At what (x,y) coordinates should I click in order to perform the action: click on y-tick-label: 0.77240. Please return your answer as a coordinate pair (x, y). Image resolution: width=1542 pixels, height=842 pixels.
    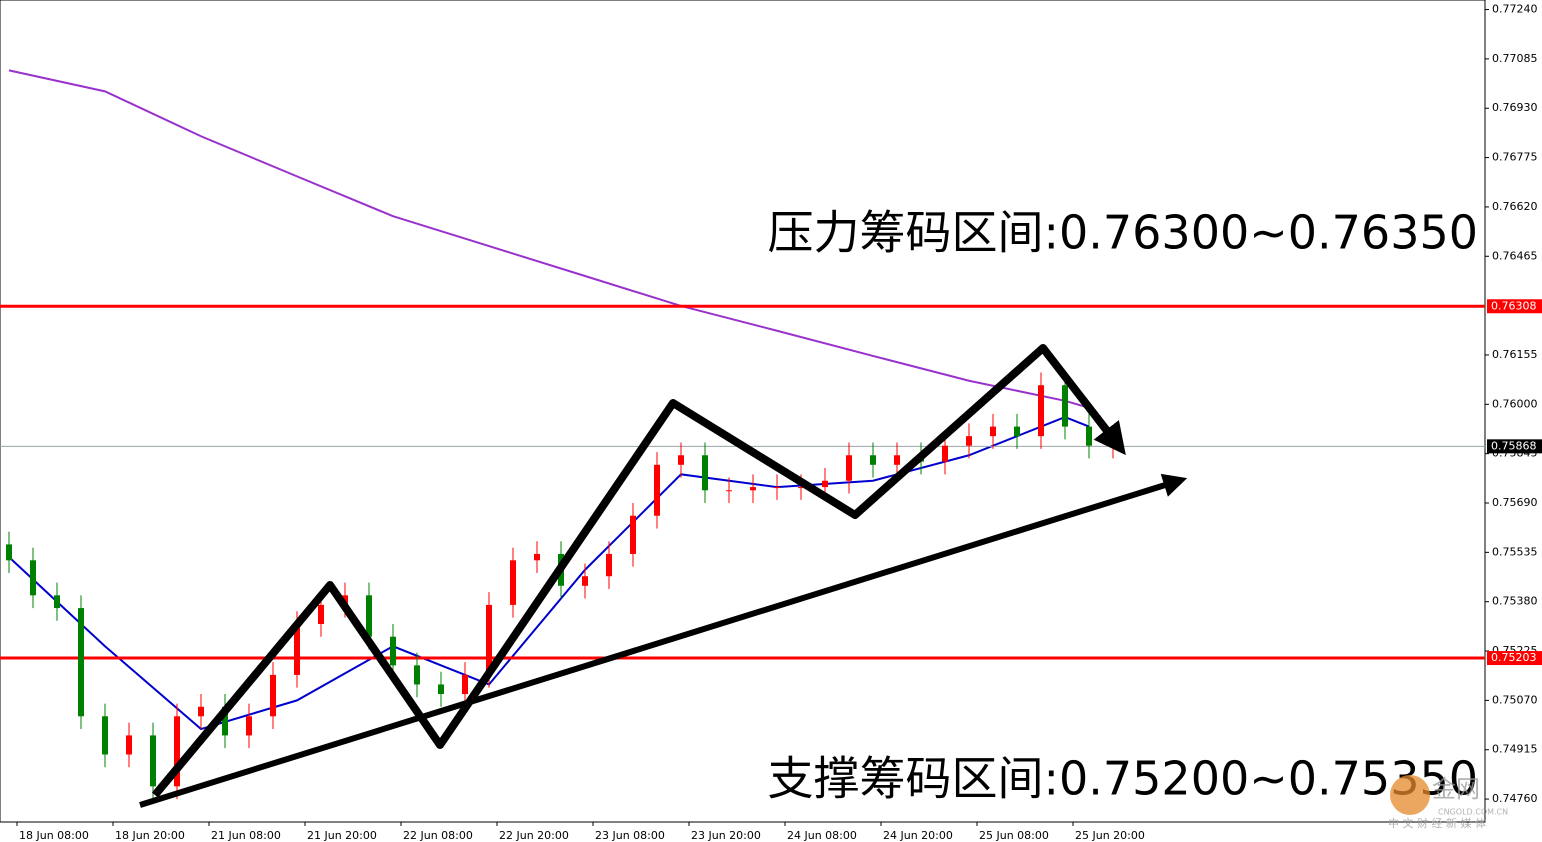
    Looking at the image, I should click on (1515, 9).